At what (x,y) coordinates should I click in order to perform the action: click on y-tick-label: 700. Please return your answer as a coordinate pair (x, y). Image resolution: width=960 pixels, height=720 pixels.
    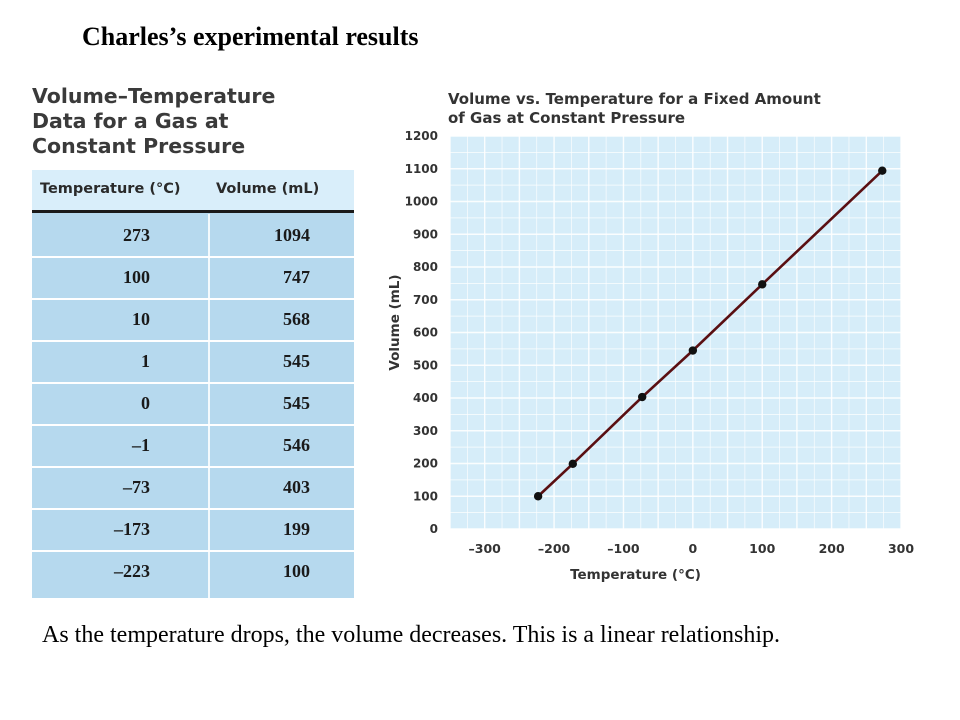
    Looking at the image, I should click on (425, 300).